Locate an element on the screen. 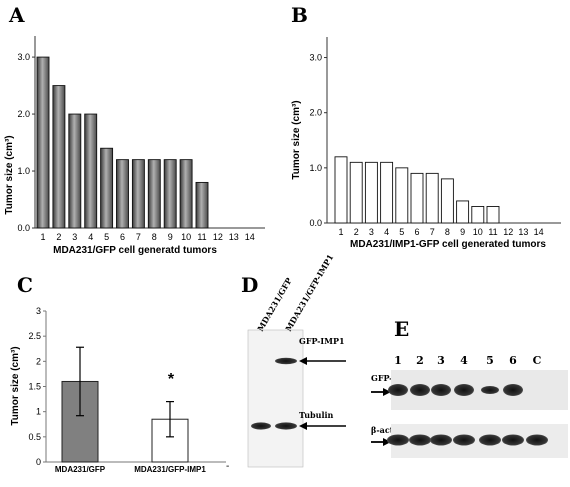 This screenshot has width=570, height=487. blot-d-lane-label-2: MDA231/GFP-IMP1 is located at coordinates (309, 292).